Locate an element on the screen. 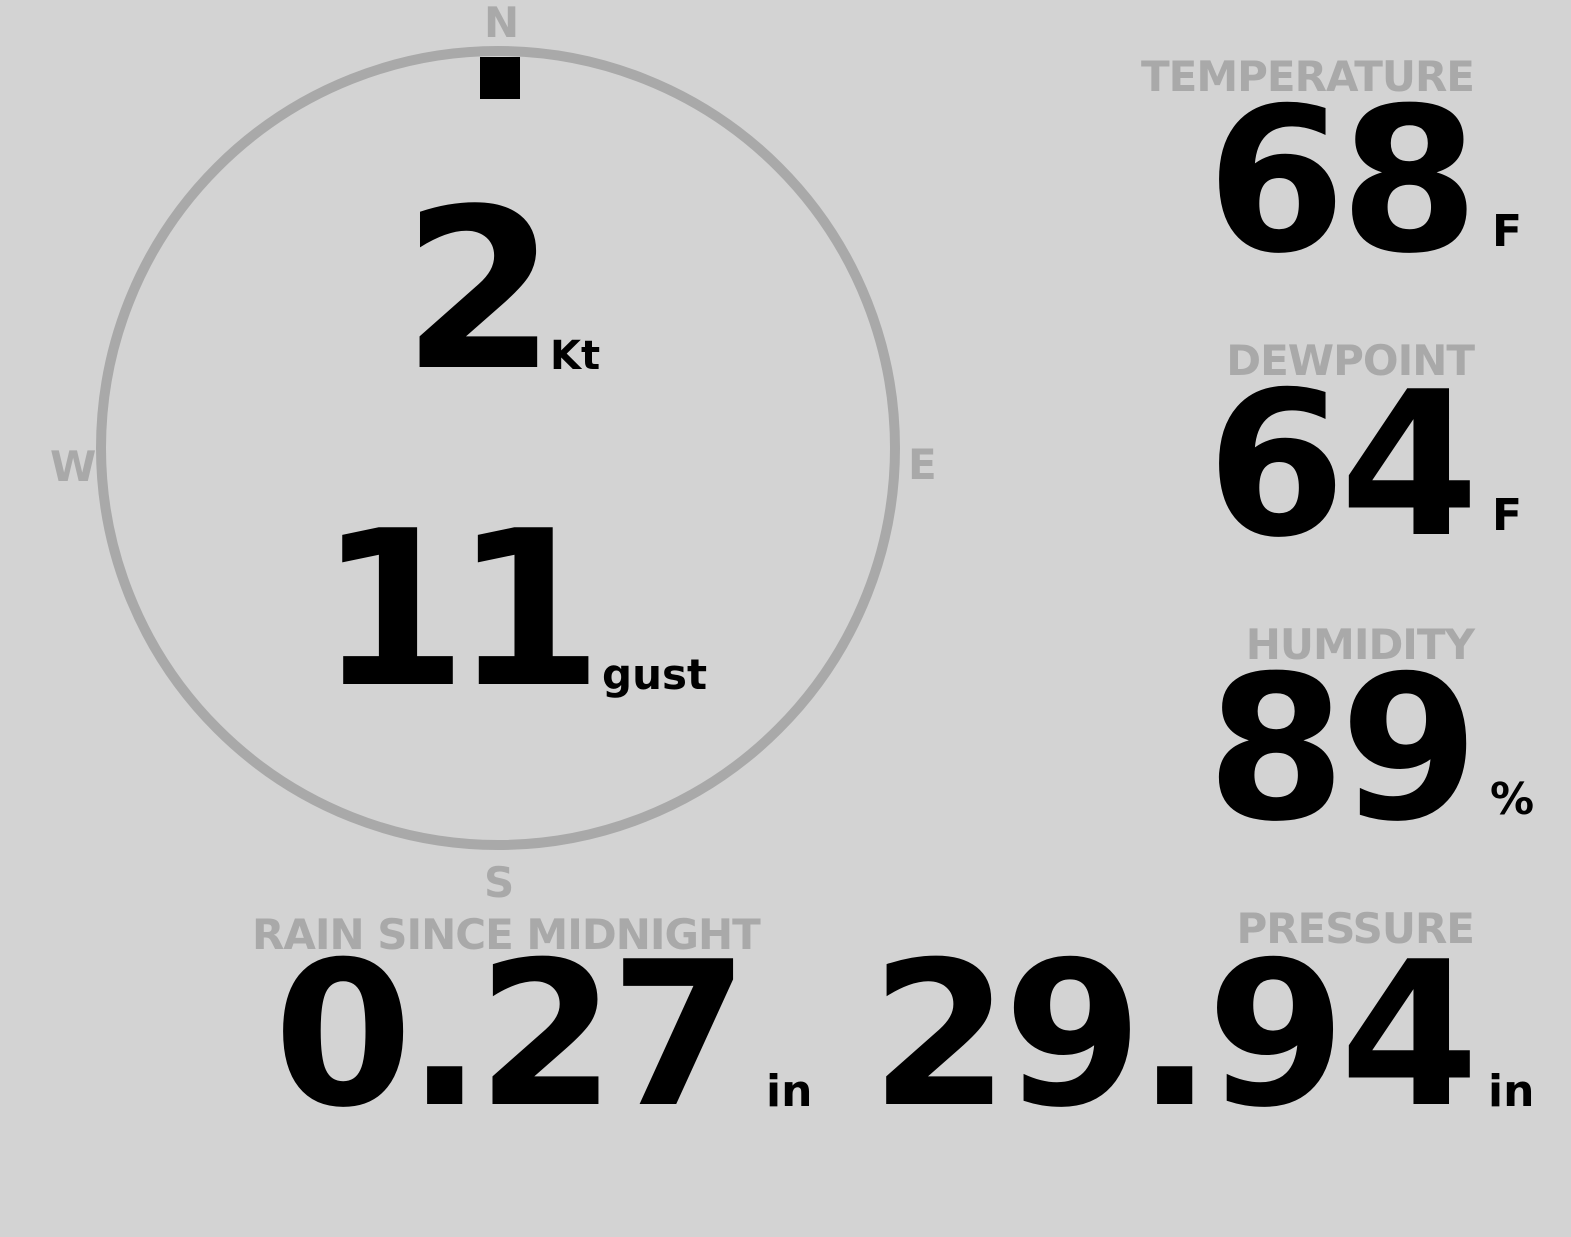 The image size is (1571, 1237). compass-west-label: W is located at coordinates (73, 466).